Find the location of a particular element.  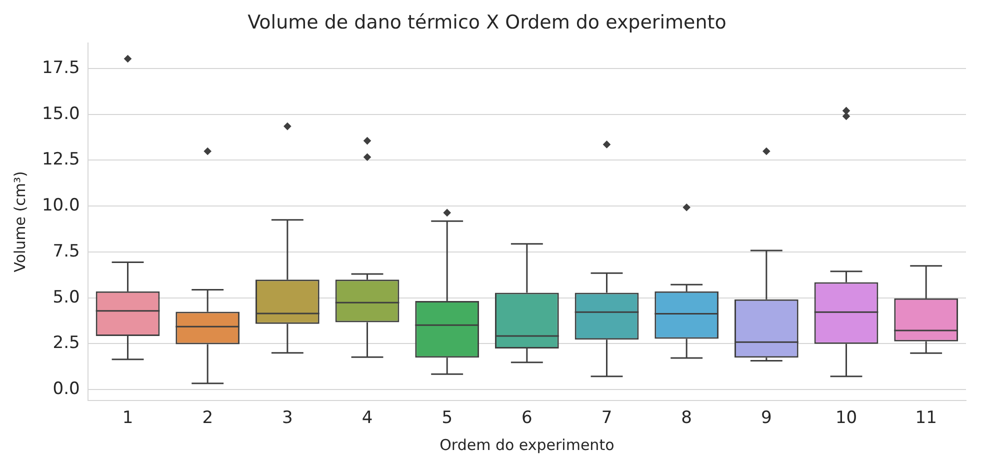

y-tick-label: 0.0 is located at coordinates (66, 389).